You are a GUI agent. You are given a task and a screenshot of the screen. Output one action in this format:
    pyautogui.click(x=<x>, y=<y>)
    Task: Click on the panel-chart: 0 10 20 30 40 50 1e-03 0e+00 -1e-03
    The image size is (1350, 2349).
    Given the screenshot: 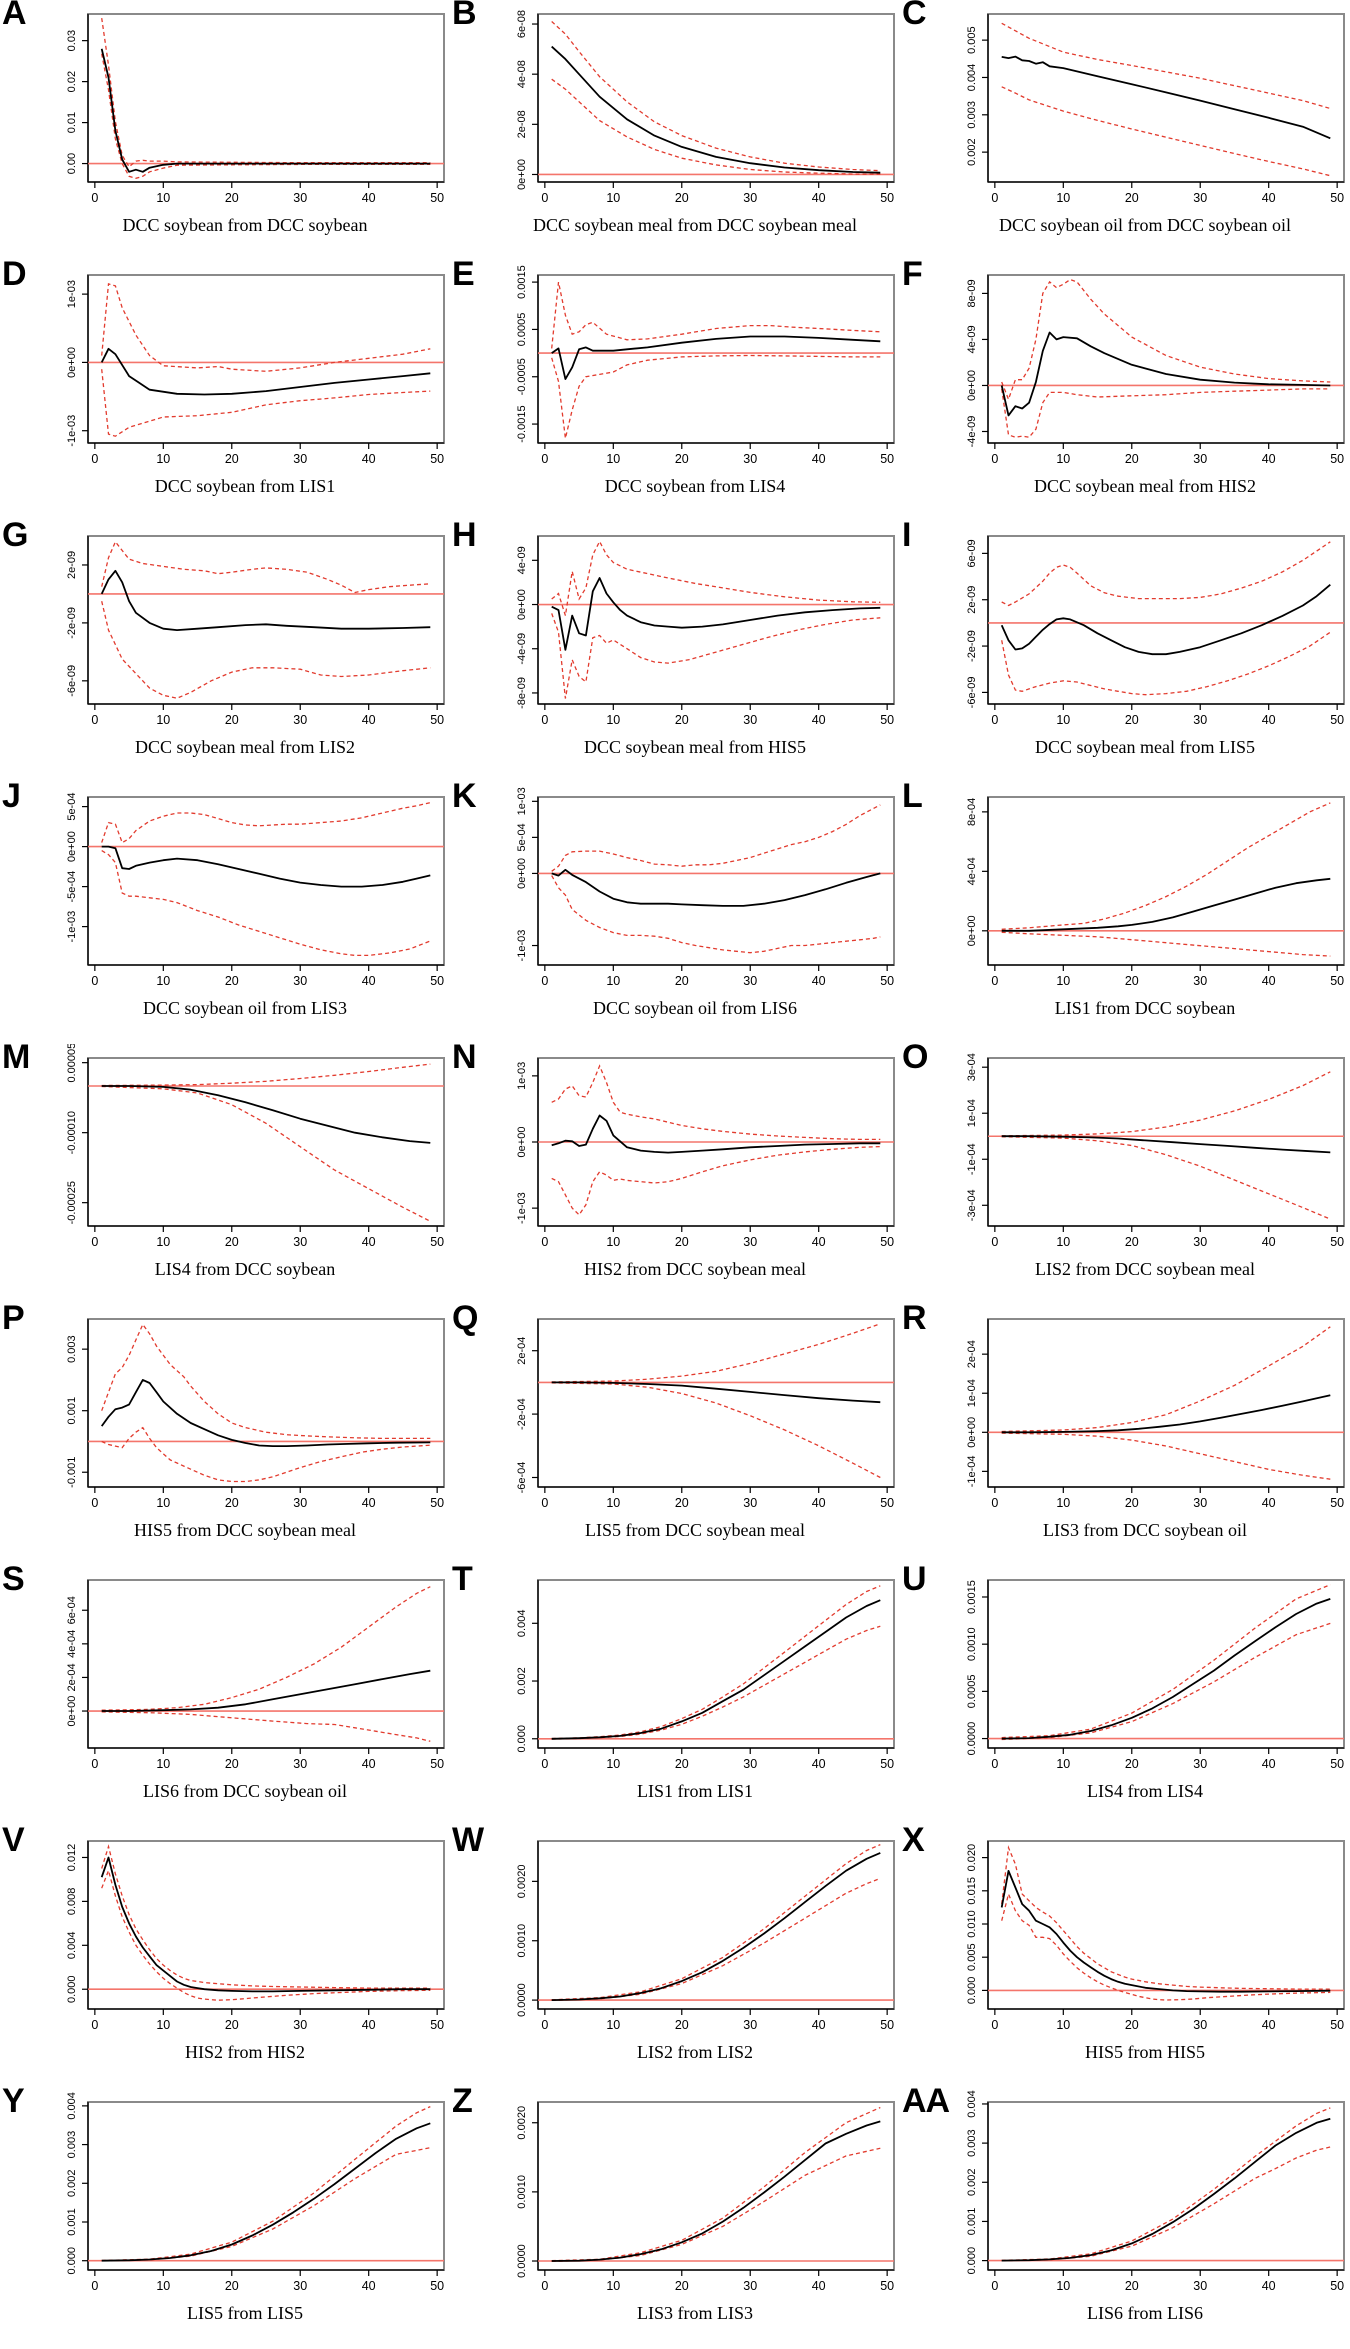 What is the action you would take?
    pyautogui.click(x=255, y=370)
    